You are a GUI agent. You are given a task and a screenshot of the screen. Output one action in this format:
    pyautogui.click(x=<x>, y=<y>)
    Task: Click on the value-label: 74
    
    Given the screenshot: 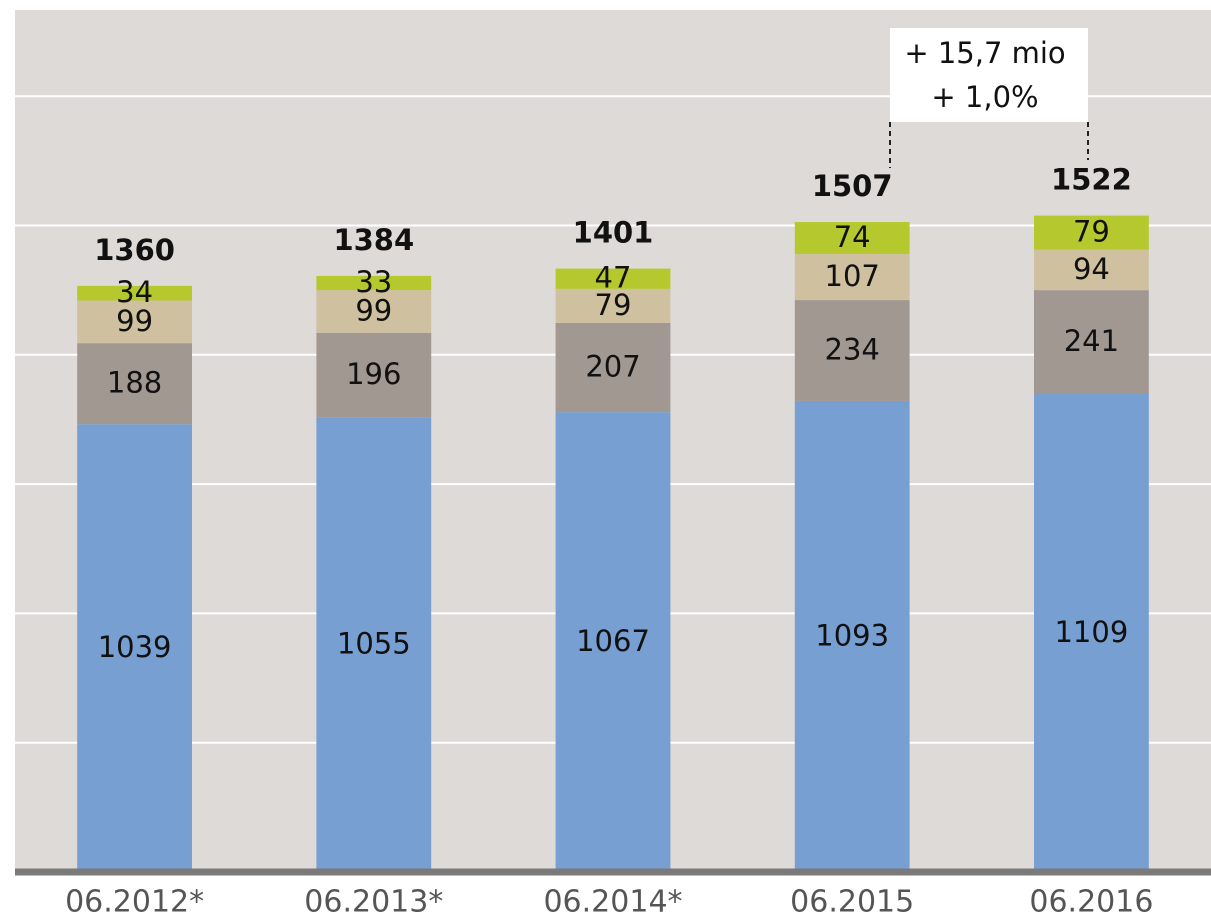 What is the action you would take?
    pyautogui.click(x=852, y=237)
    